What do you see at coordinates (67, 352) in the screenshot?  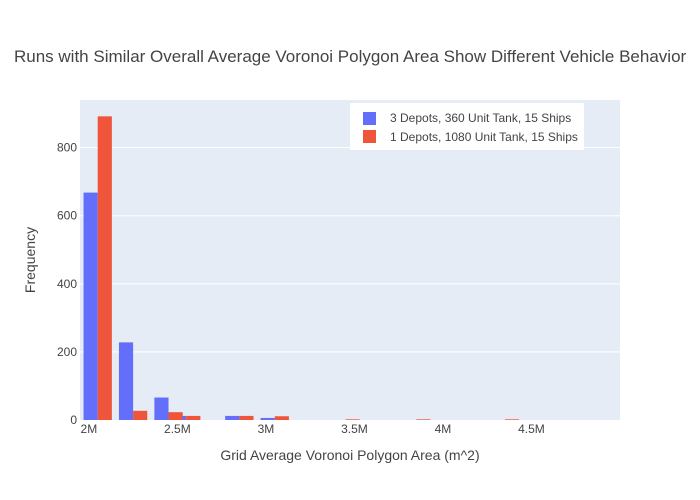 I see `y-tick-label: 200` at bounding box center [67, 352].